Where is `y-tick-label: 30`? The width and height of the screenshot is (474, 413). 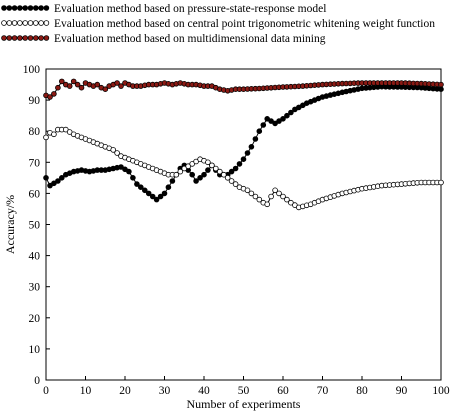
y-tick-label: 30 is located at coordinates (35, 288).